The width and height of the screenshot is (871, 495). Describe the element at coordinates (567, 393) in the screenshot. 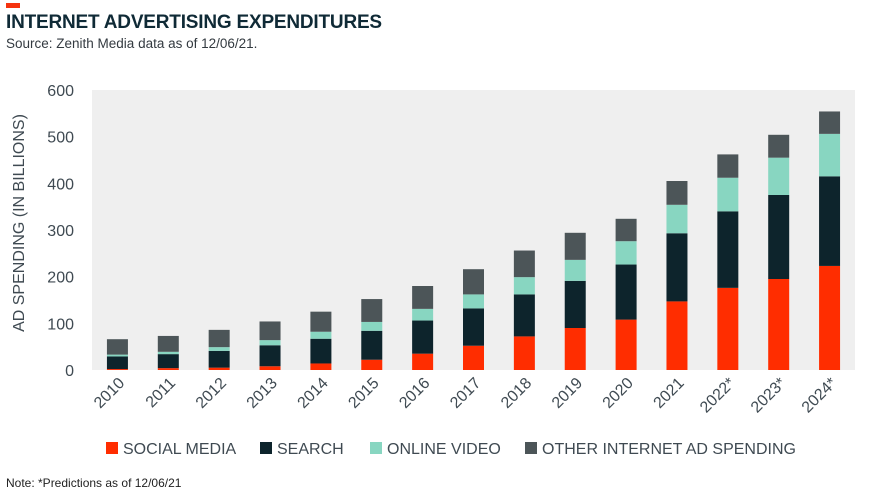

I see `x-tick-label: 2019` at that location.